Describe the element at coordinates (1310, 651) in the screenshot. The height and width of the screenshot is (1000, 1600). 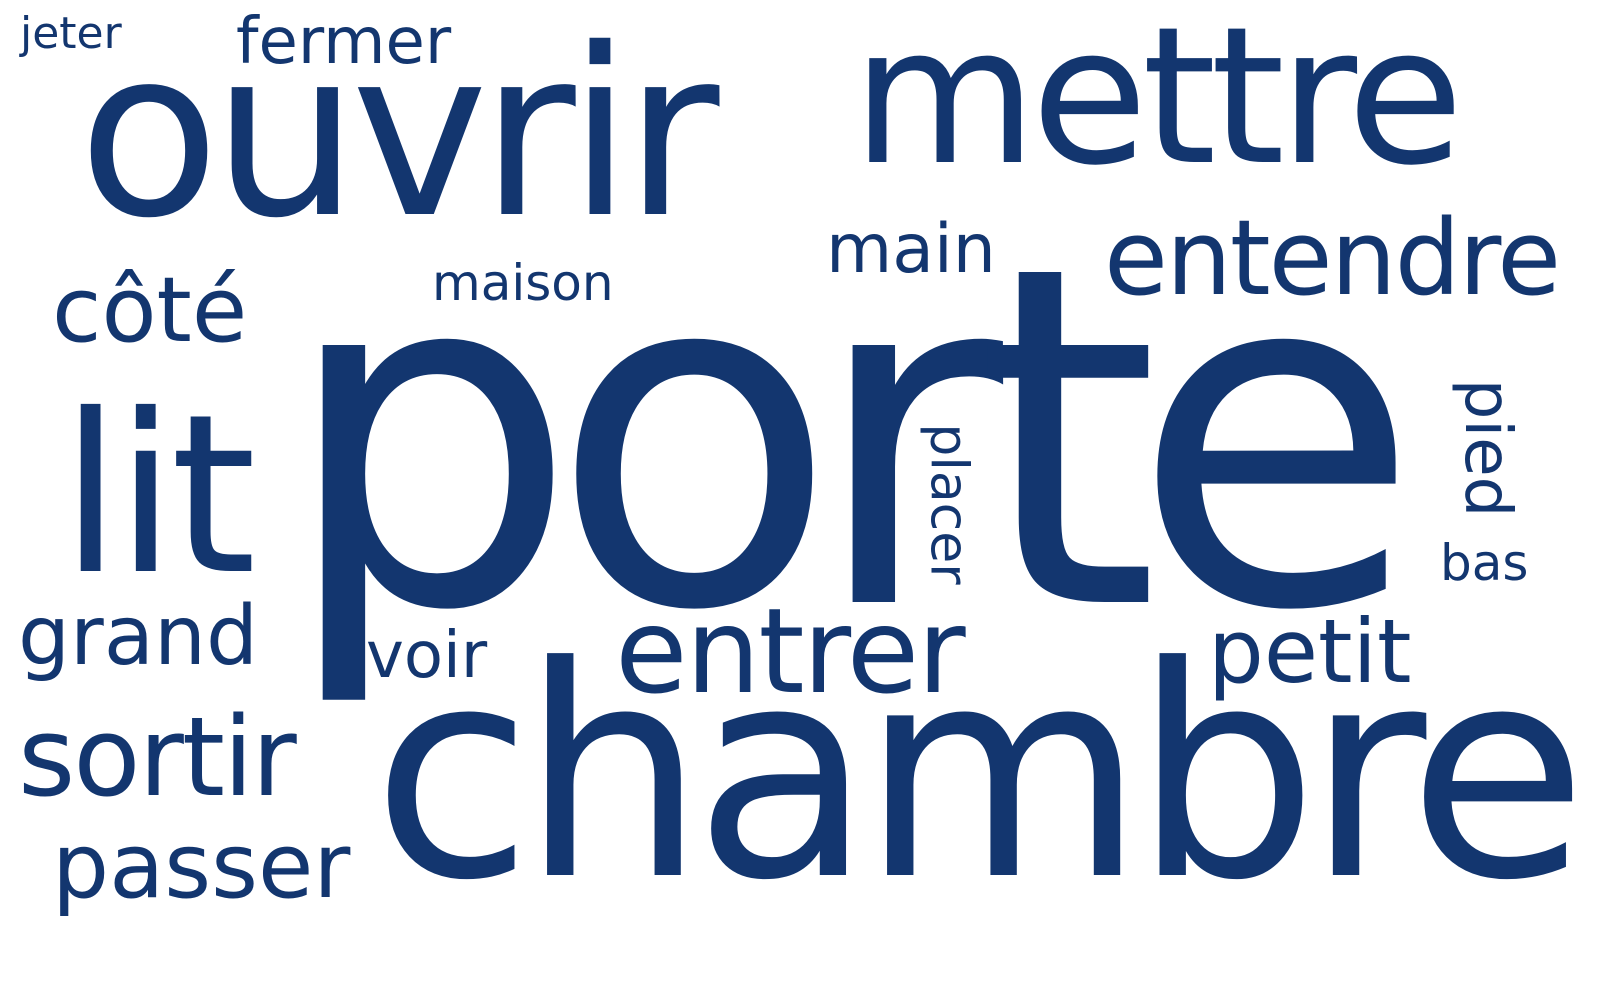
I see `word-petit: petit` at that location.